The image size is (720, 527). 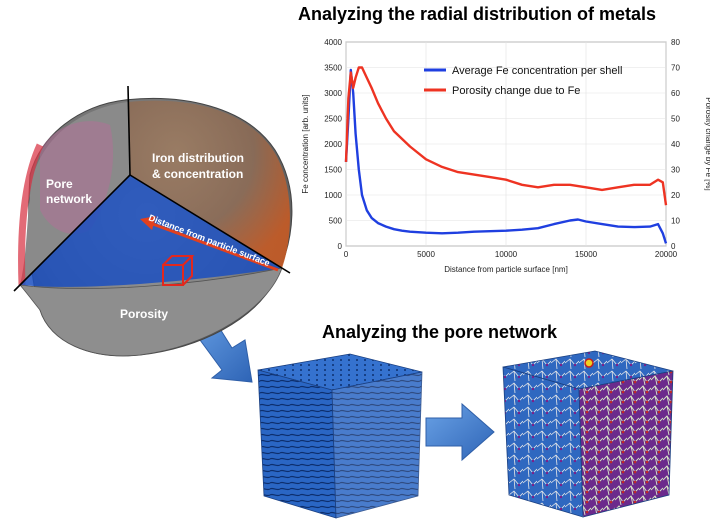 I want to click on series-line-porosity-change, so click(x=506, y=136).